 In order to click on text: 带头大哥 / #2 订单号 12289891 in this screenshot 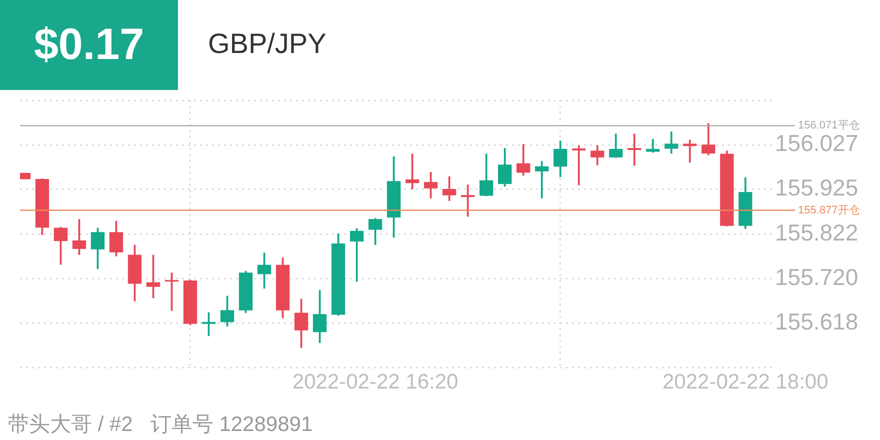, I will do `click(160, 425)`.